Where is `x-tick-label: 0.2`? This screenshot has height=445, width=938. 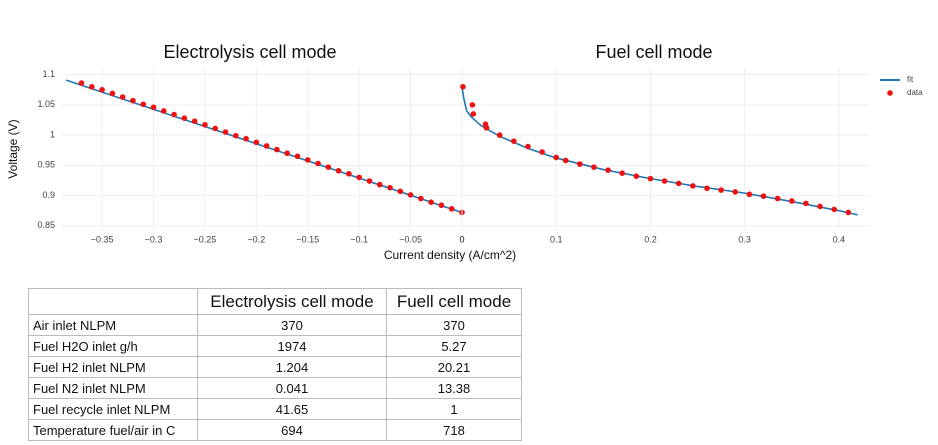 x-tick-label: 0.2 is located at coordinates (650, 239).